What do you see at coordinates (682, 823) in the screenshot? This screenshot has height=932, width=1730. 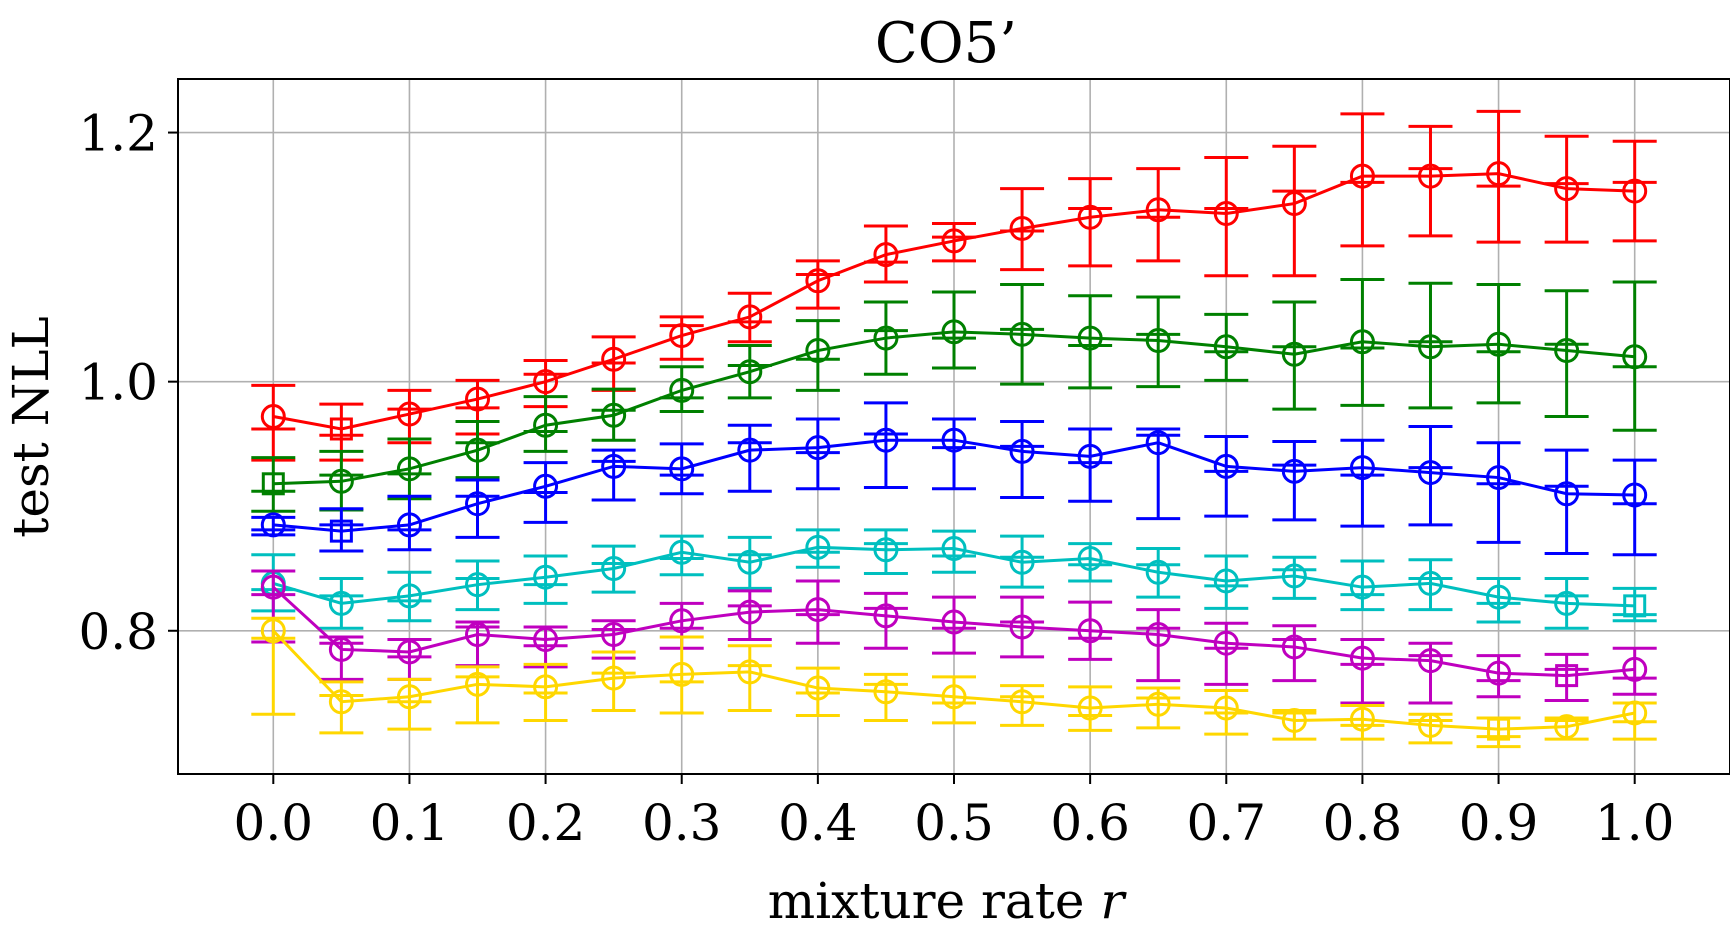 I see `x-tick-label: 0.3` at bounding box center [682, 823].